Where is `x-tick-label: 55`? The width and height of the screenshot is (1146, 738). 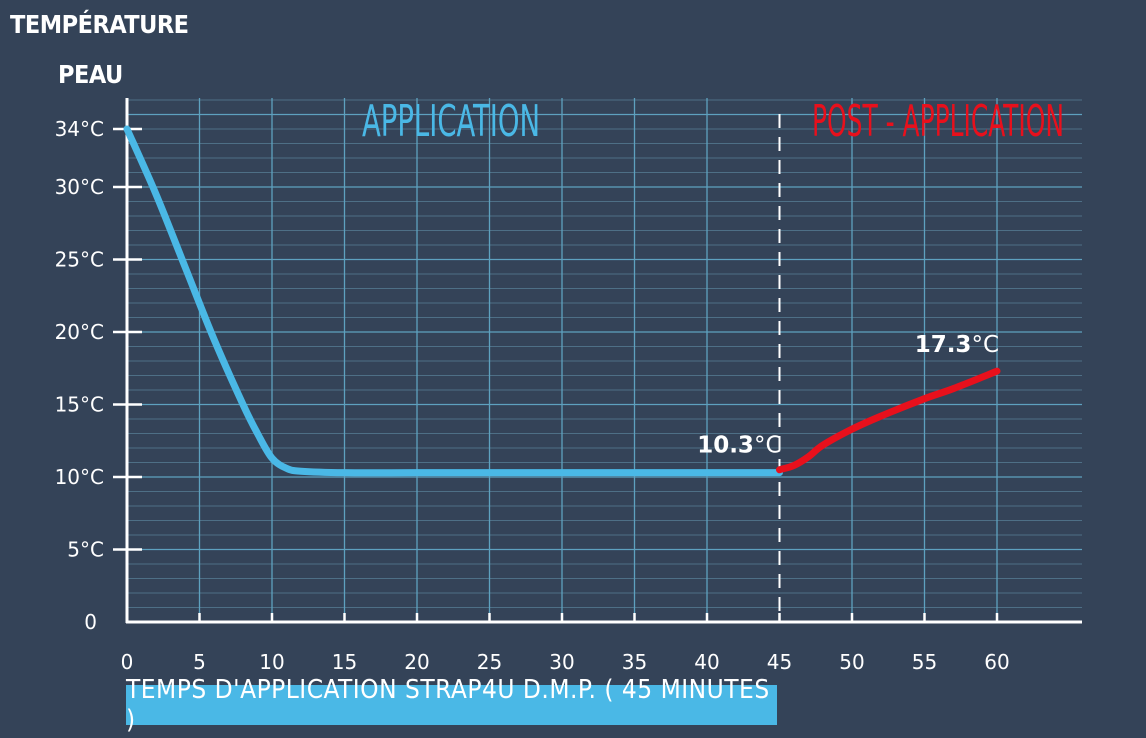 x-tick-label: 55 is located at coordinates (924, 662).